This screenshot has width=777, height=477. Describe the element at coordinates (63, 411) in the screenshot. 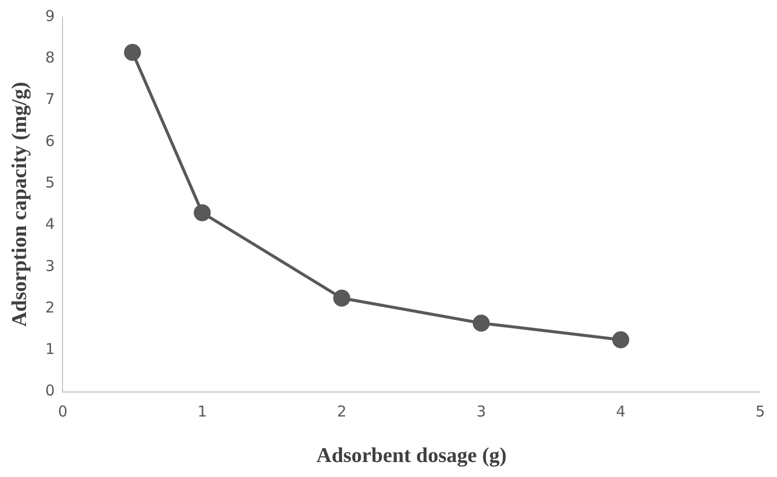

I see `x-tick-label: 0` at that location.